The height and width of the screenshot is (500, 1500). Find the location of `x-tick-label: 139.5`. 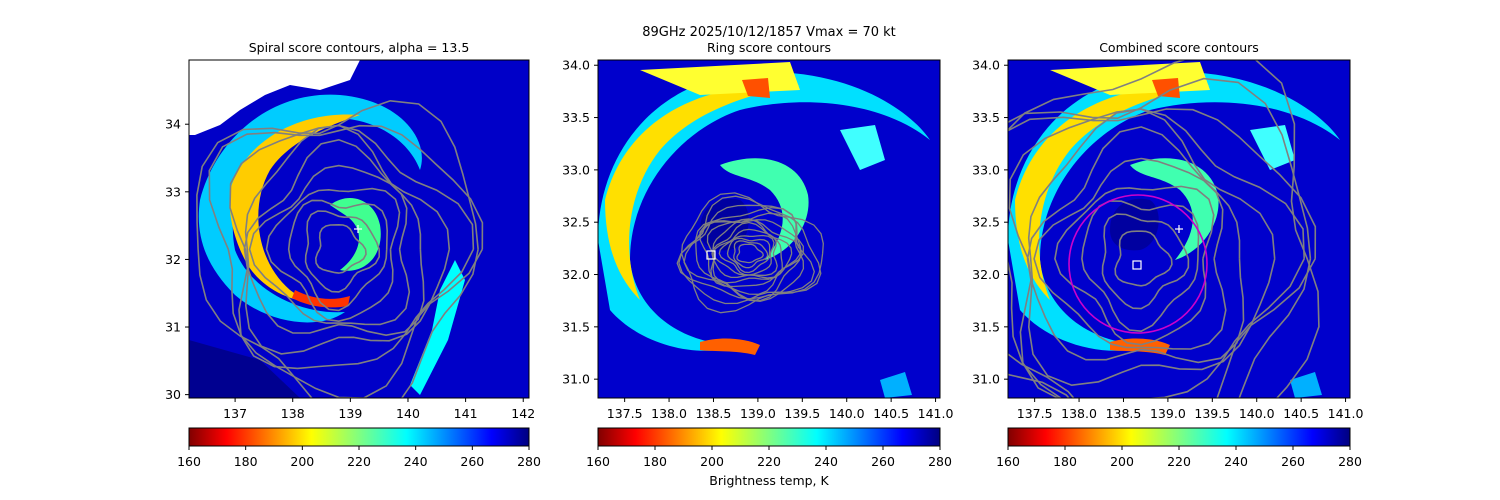

x-tick-label: 139.5 is located at coordinates (1212, 413).